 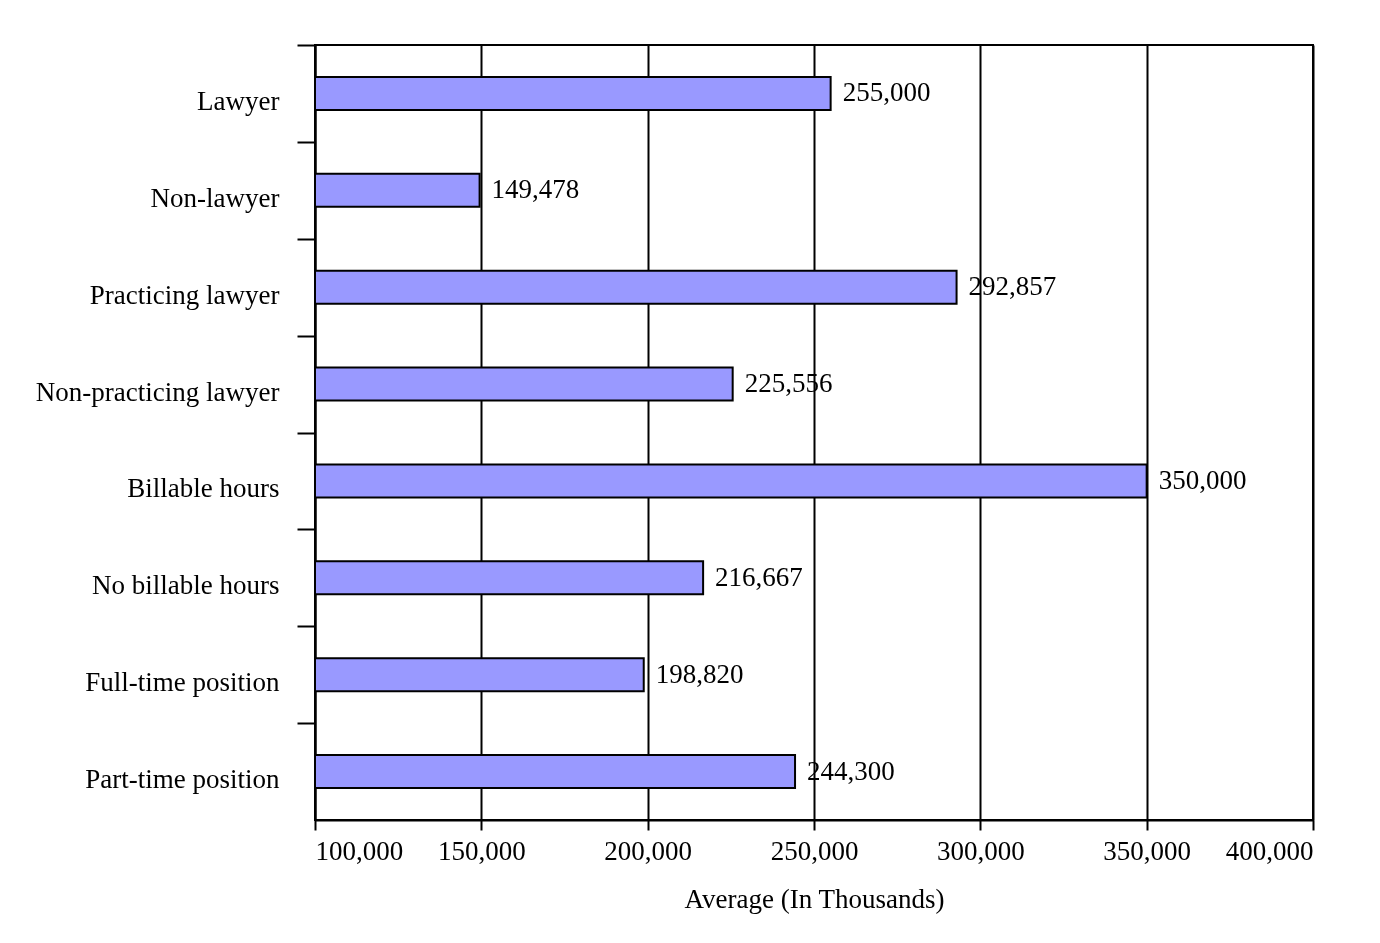 I want to click on data-label: 216,667, so click(x=759, y=576).